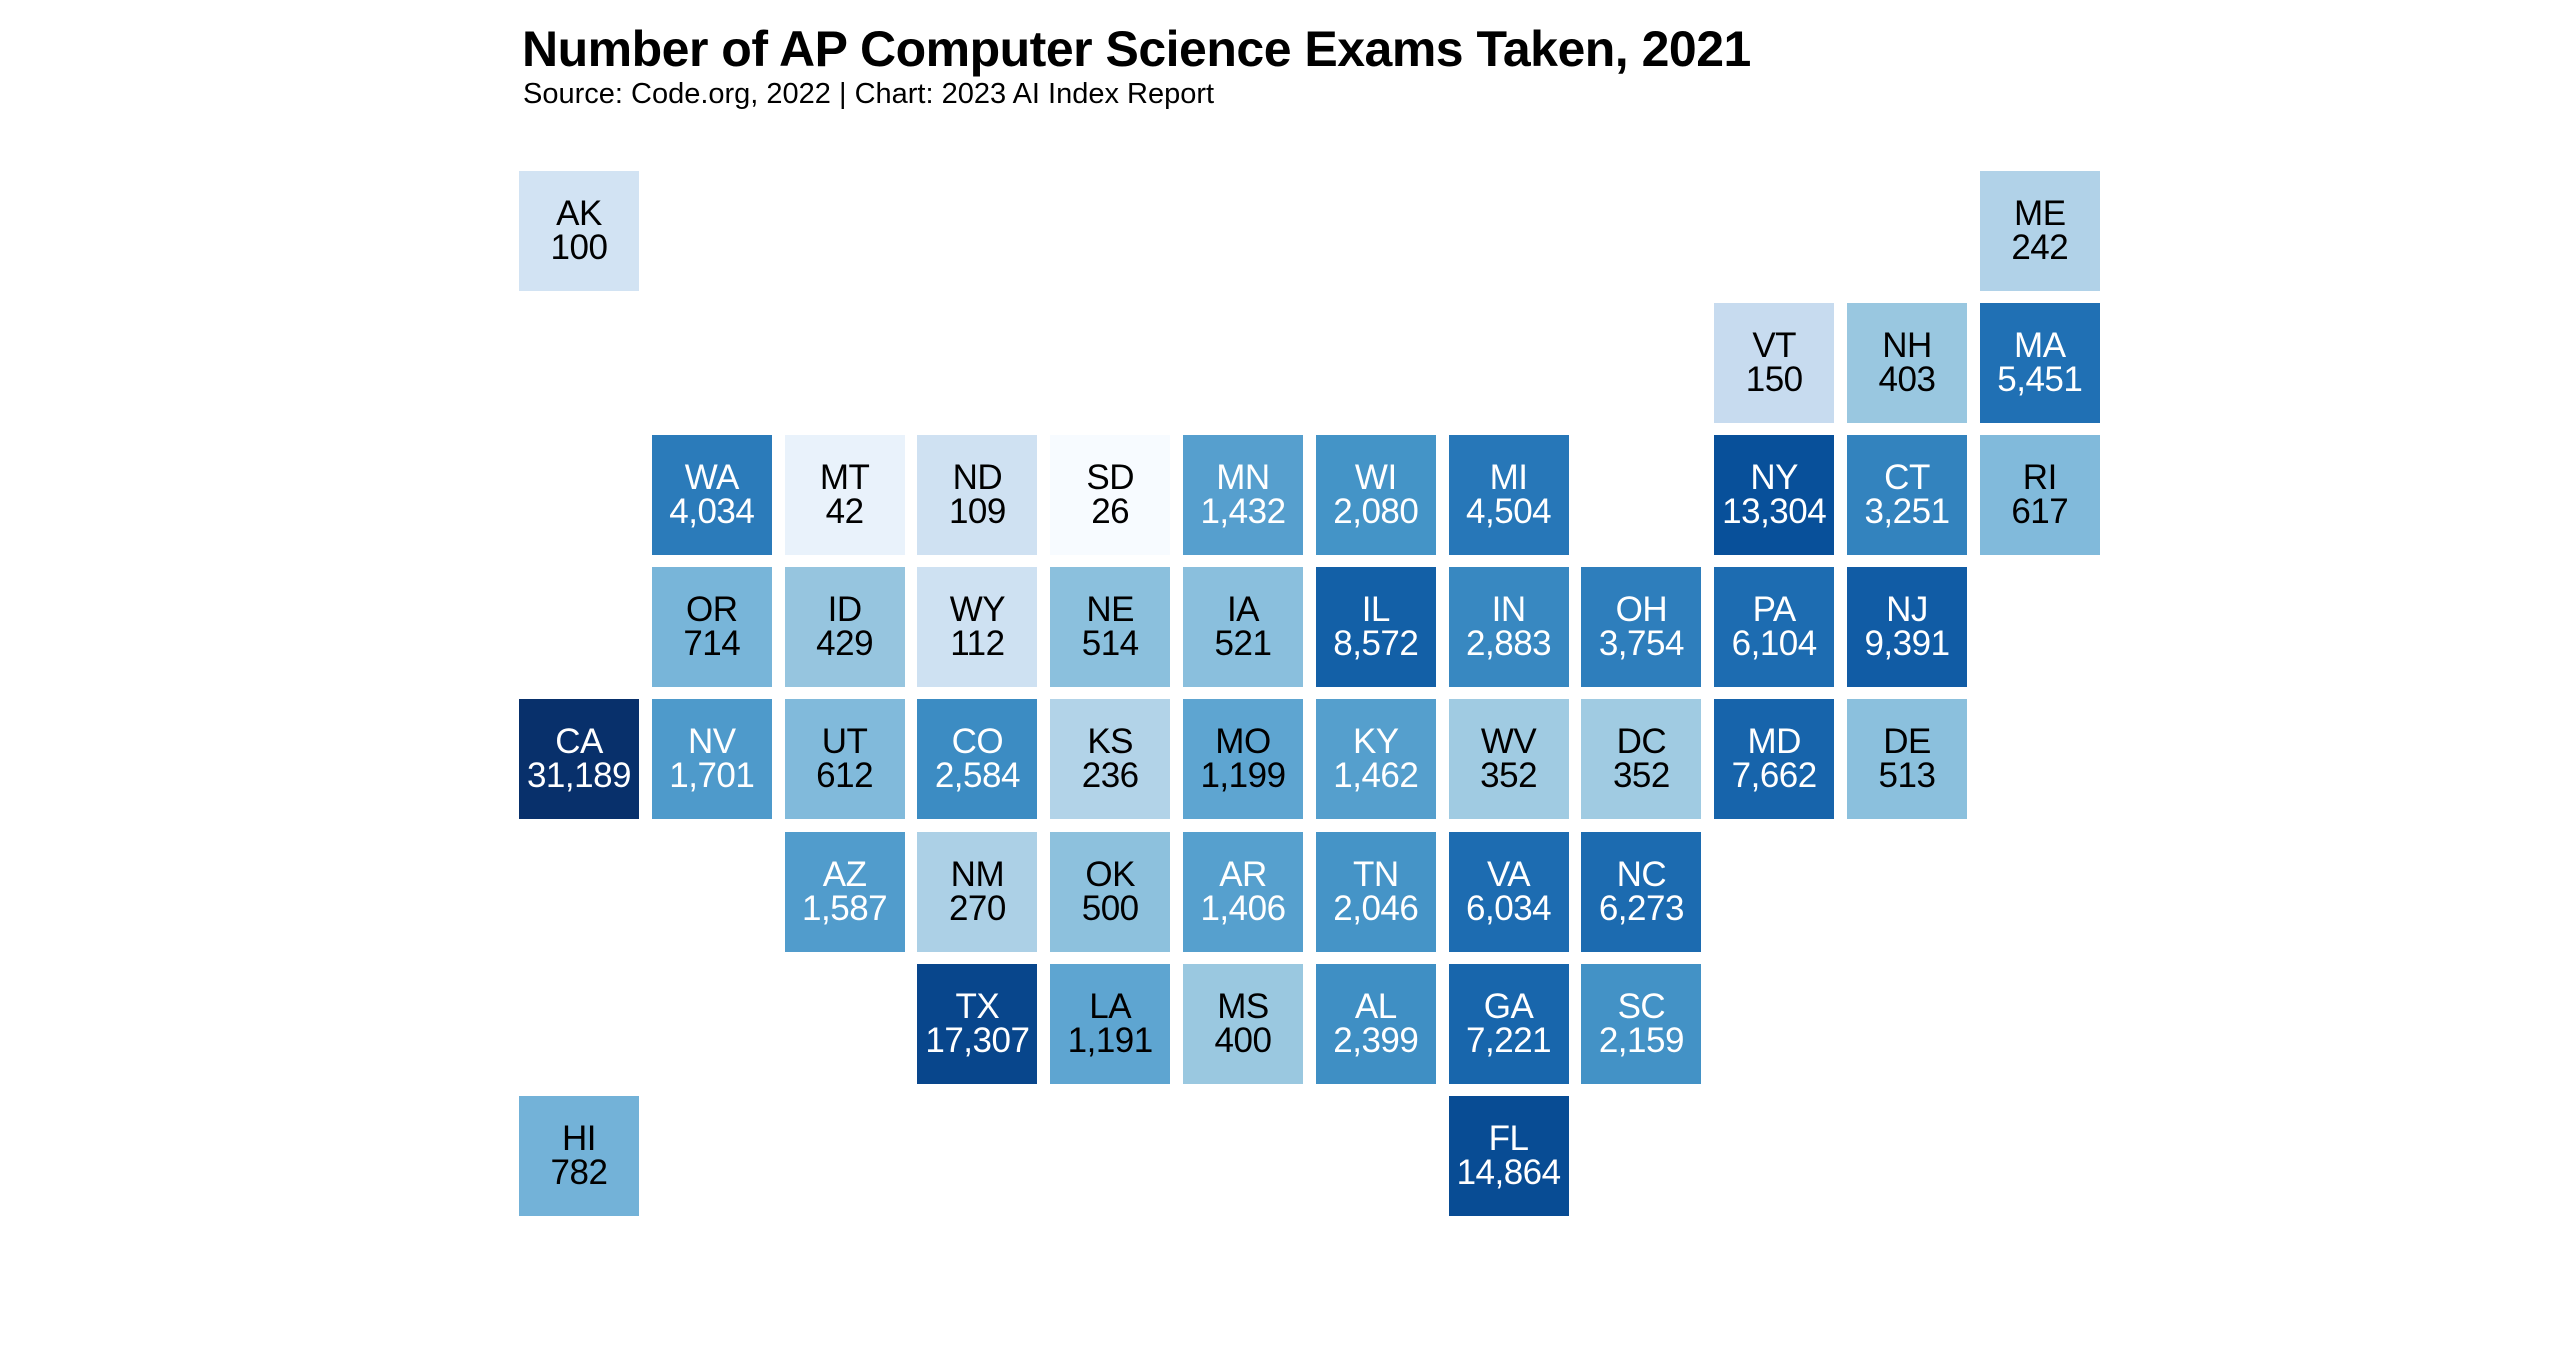  Describe the element at coordinates (1641, 742) in the screenshot. I see `tile-state-label: DC` at that location.